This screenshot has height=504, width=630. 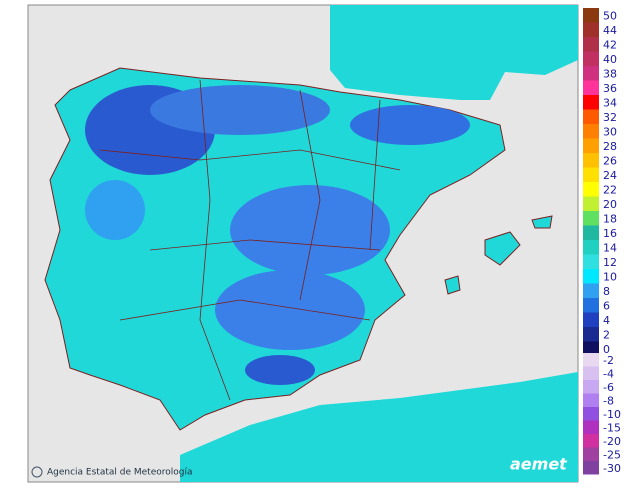 What do you see at coordinates (606, 320) in the screenshot?
I see `legend-label: 4` at bounding box center [606, 320].